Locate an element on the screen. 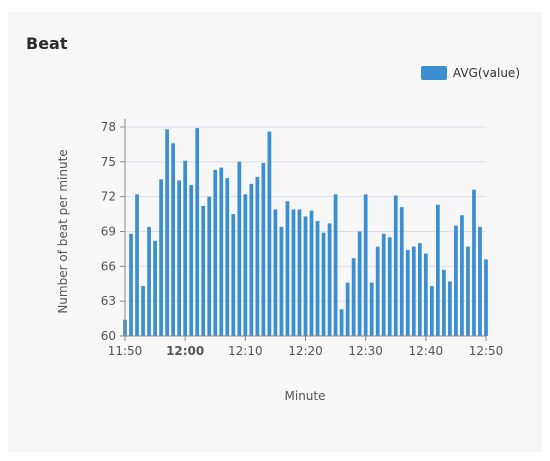 The image size is (550, 461). legend-label: AVG(value) is located at coordinates (486, 73).